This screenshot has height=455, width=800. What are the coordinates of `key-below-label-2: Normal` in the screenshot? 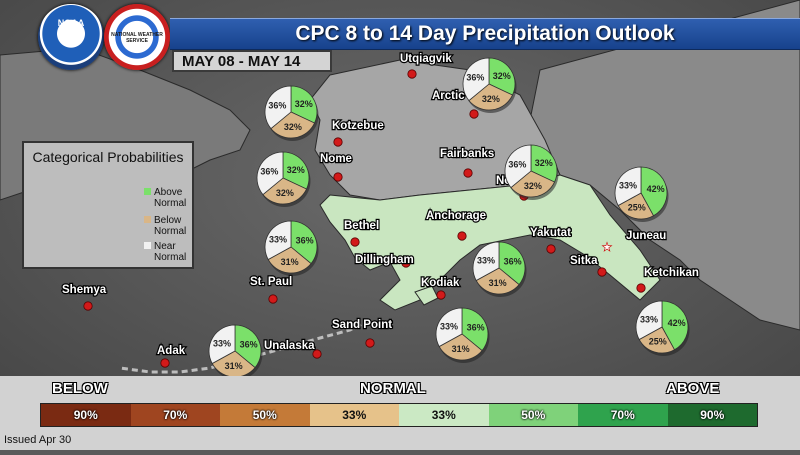 It's located at (170, 231).